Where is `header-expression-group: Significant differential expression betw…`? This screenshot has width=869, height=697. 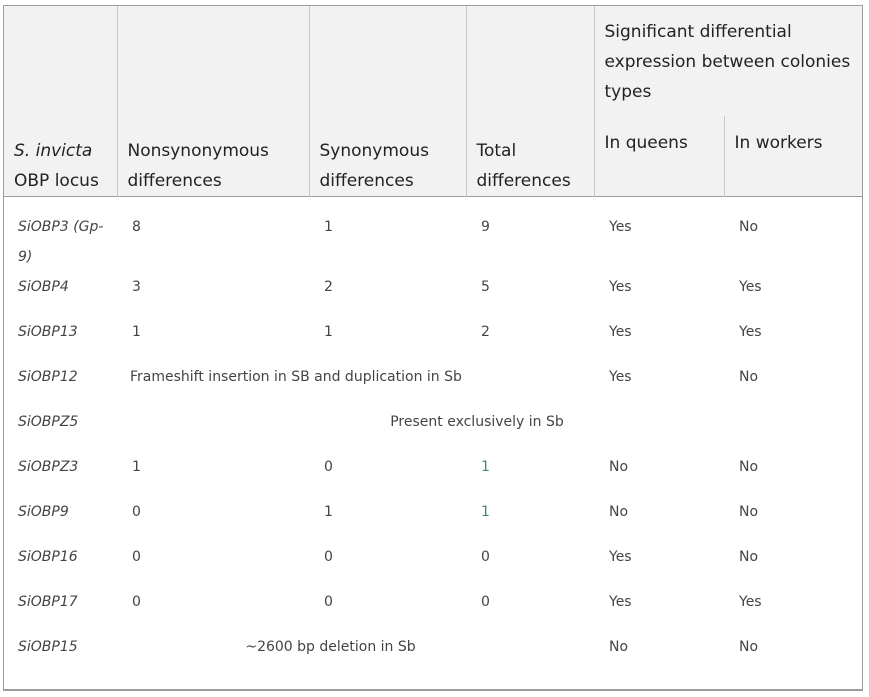 header-expression-group: Significant differential expression betw… is located at coordinates (728, 61).